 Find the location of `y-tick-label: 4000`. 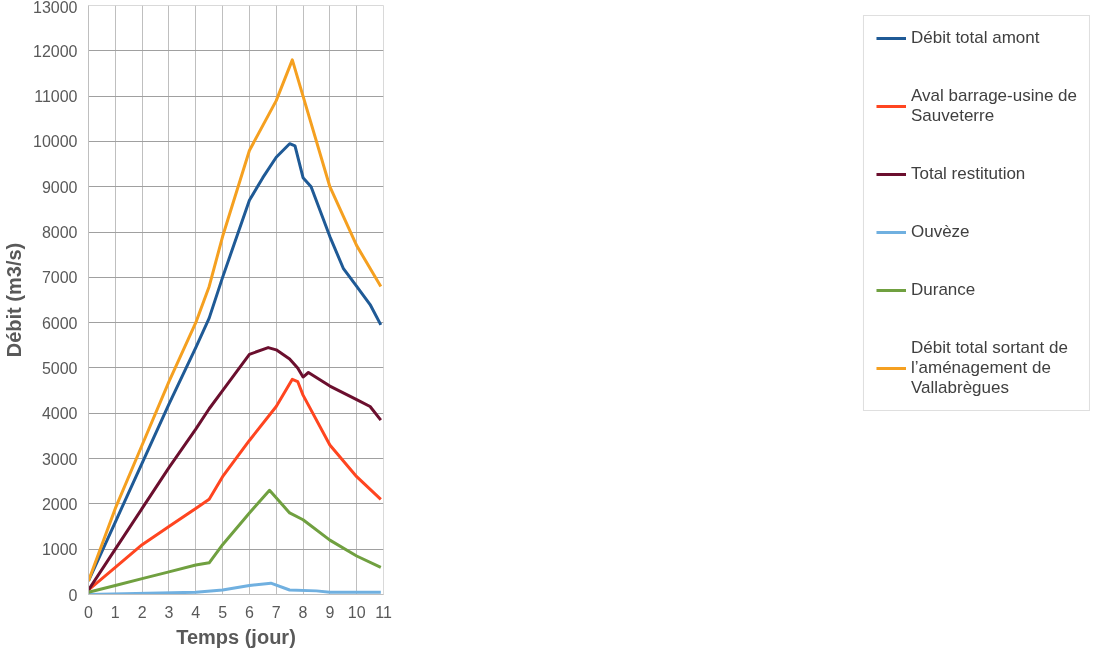

y-tick-label: 4000 is located at coordinates (59, 414).